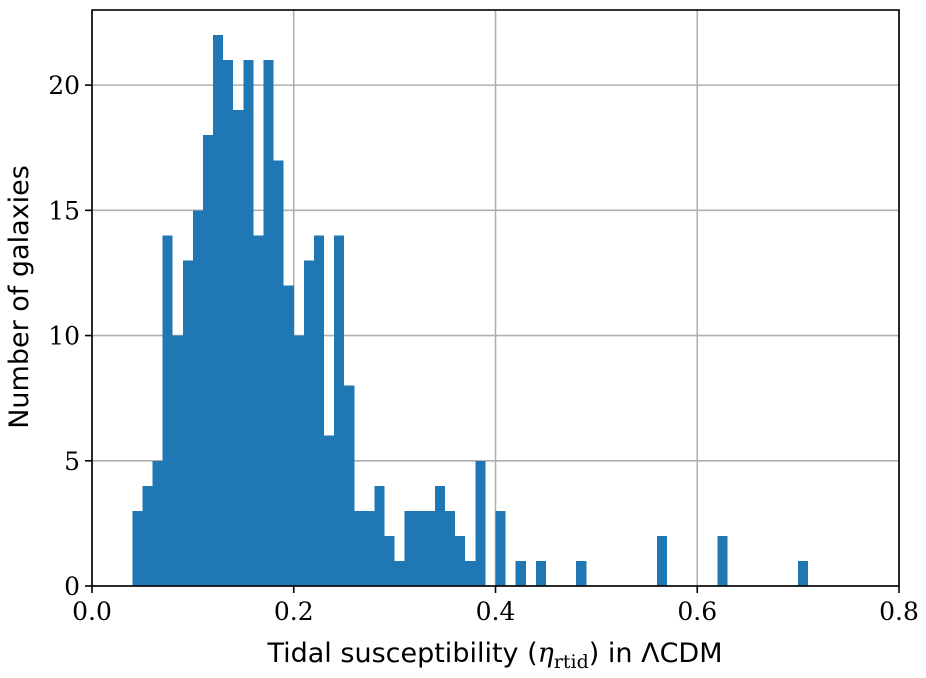 This screenshot has width=926, height=678. I want to click on x-tick-label: 0.6, so click(697, 611).